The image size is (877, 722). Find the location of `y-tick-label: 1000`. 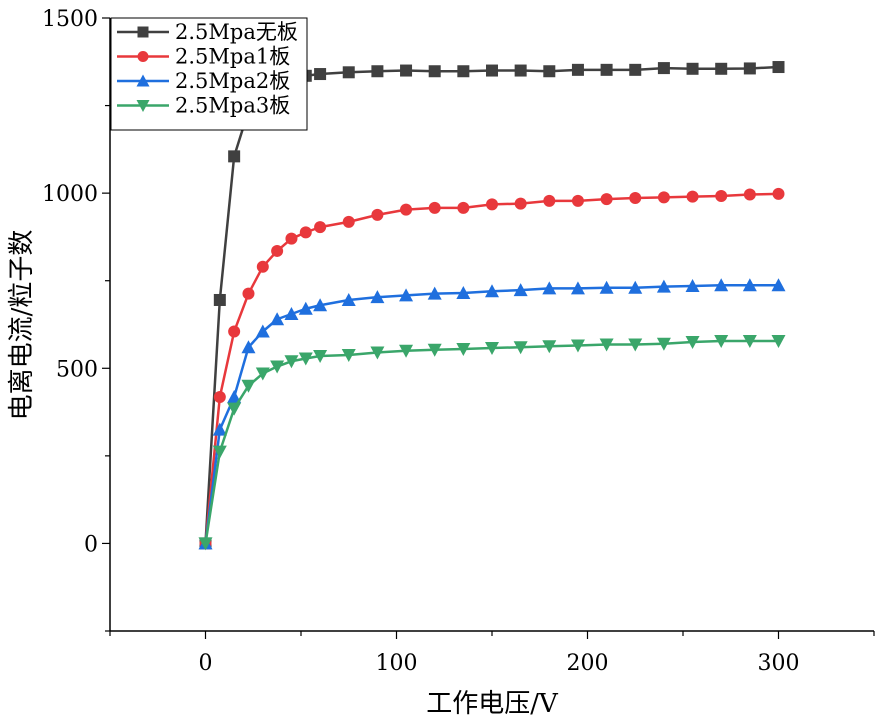

y-tick-label: 1000 is located at coordinates (70, 194).